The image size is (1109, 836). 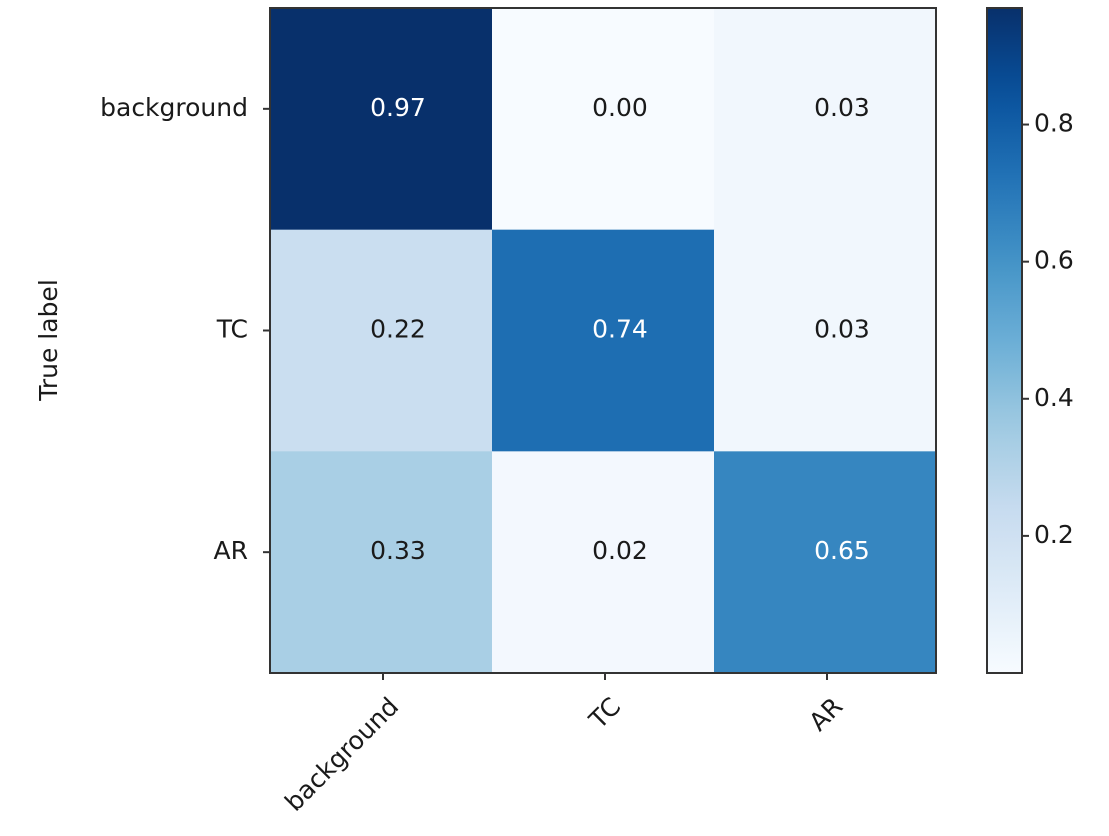 What do you see at coordinates (1054, 397) in the screenshot?
I see `colorbar-tick-label: 0.4` at bounding box center [1054, 397].